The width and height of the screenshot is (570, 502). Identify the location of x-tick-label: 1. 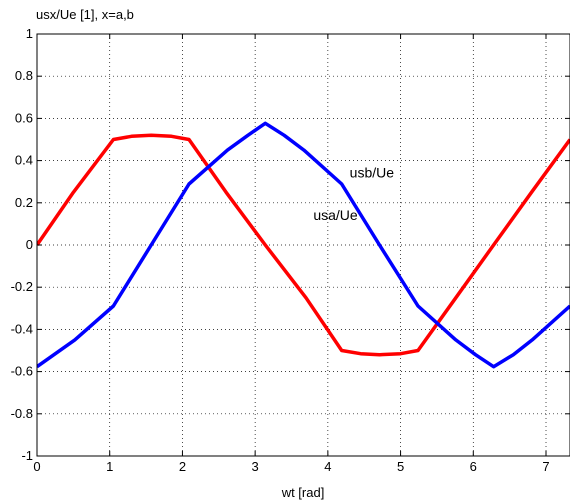
(109, 466).